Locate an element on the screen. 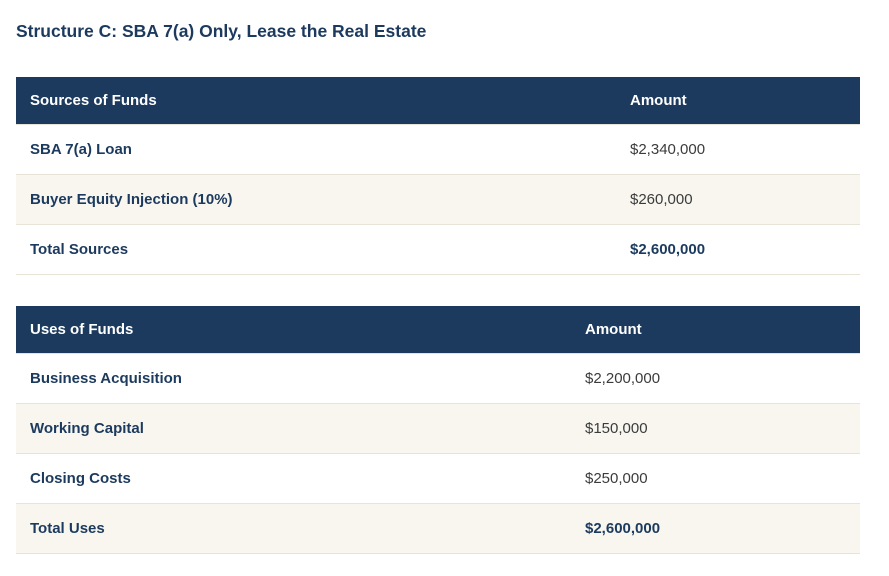 This screenshot has width=889, height=576. uses-amount-header-cell: Amount is located at coordinates (715, 330).